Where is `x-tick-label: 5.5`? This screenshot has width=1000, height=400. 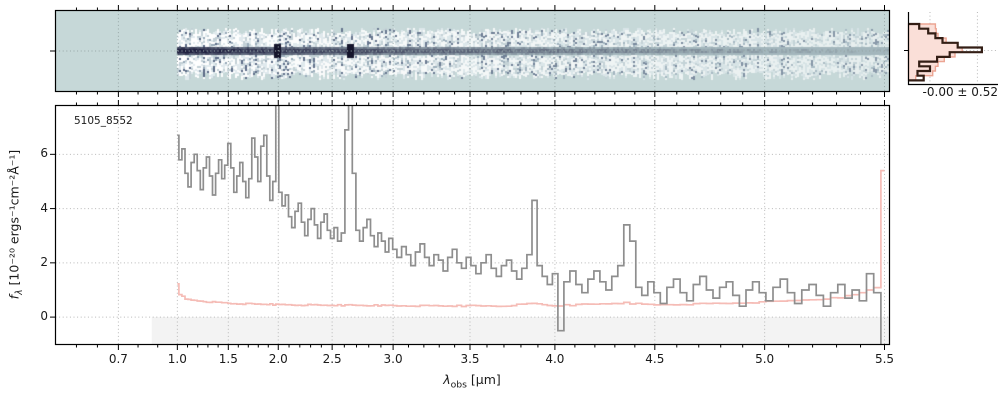
x-tick-label: 5.5 is located at coordinates (884, 359).